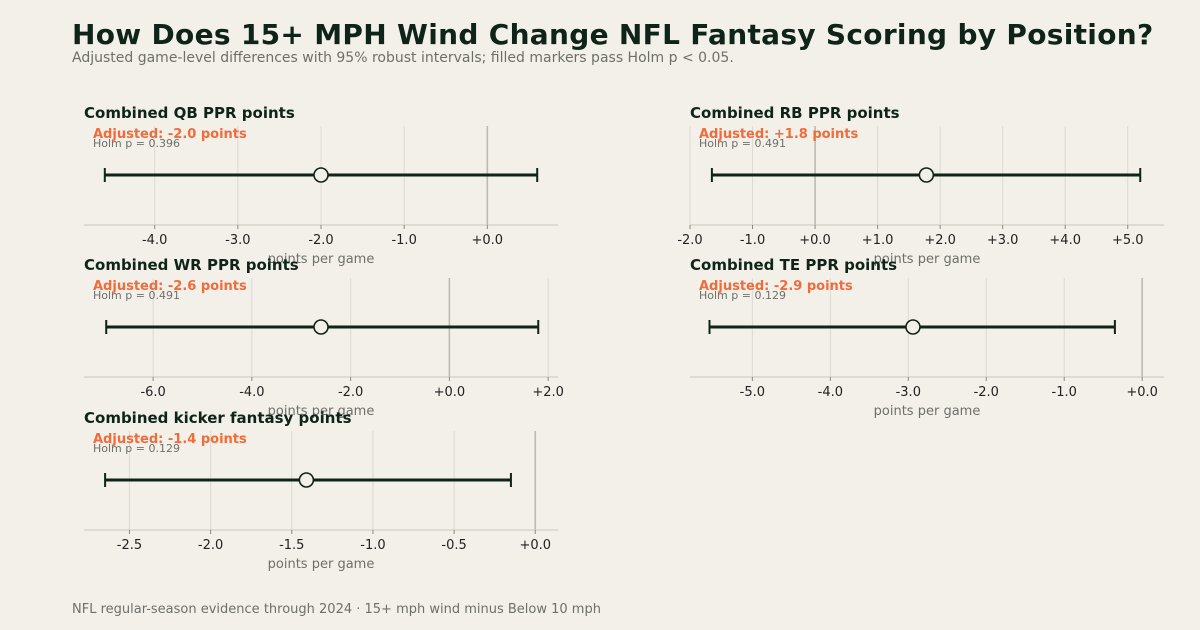 This screenshot has height=630, width=1200. What do you see at coordinates (170, 134) in the screenshot?
I see `adjusted-estimate-label: Adjusted: -2.0 points` at bounding box center [170, 134].